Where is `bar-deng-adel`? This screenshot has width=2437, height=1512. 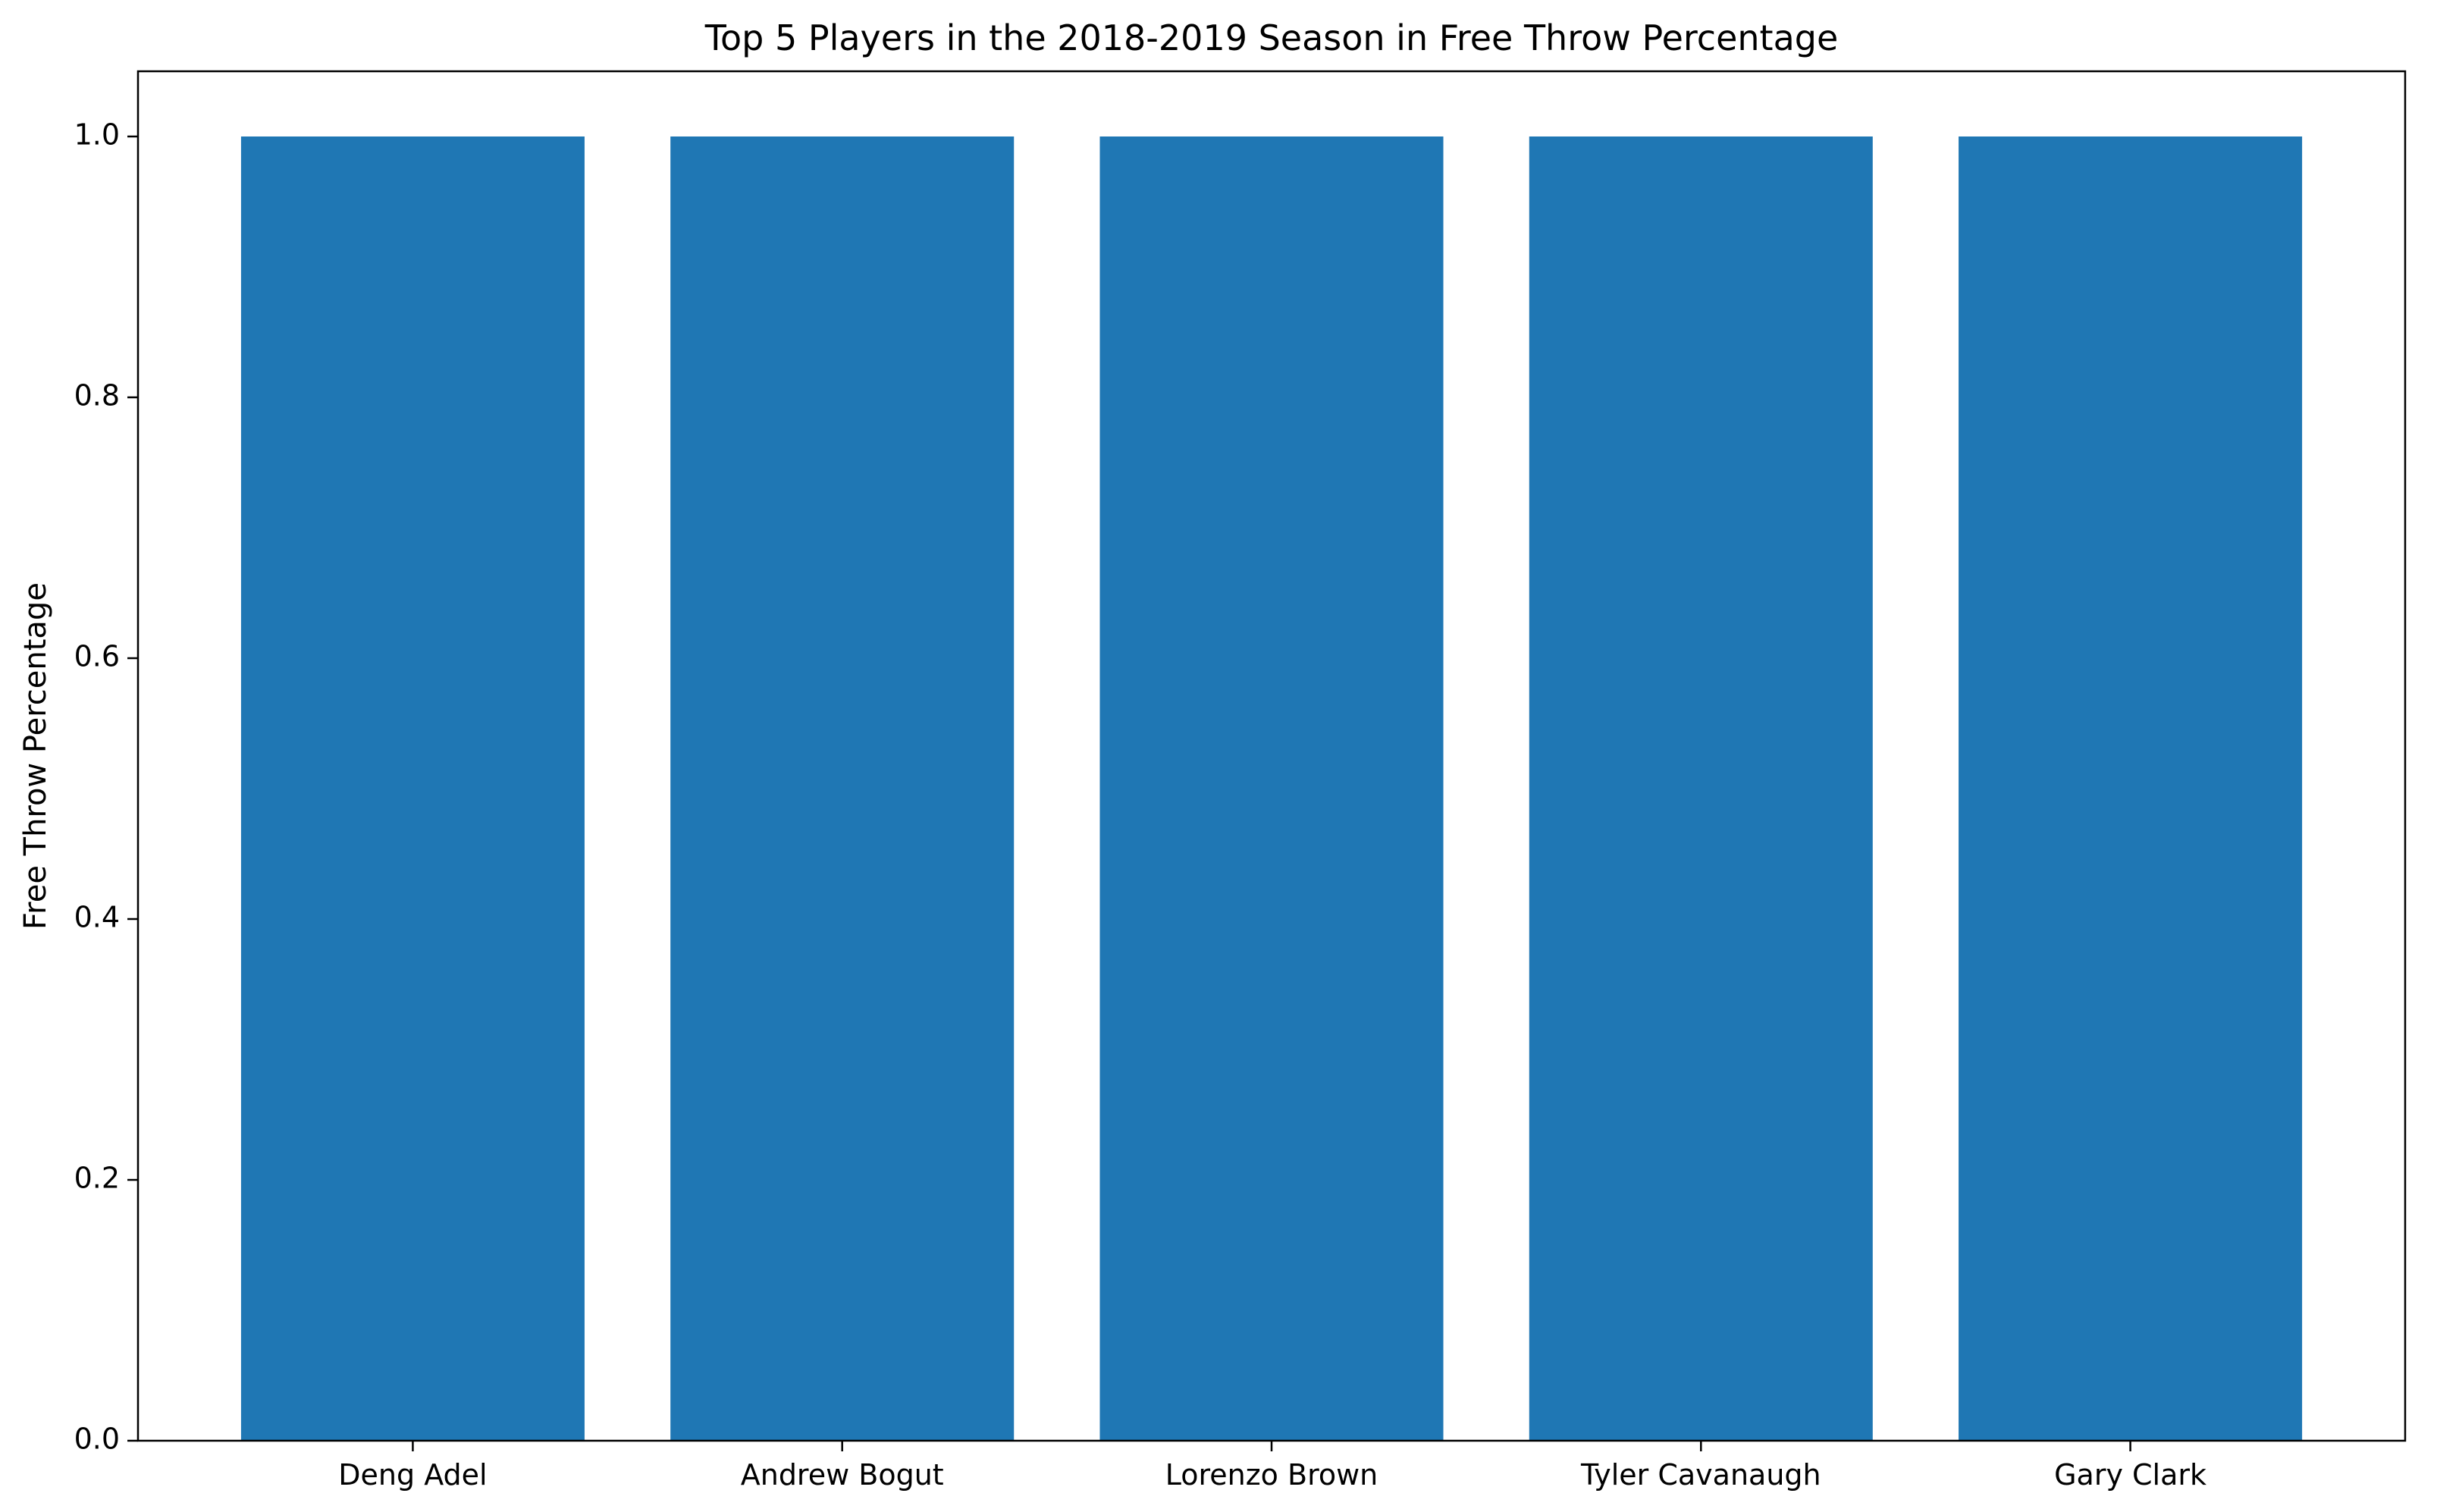
bar-deng-adel is located at coordinates (413, 788).